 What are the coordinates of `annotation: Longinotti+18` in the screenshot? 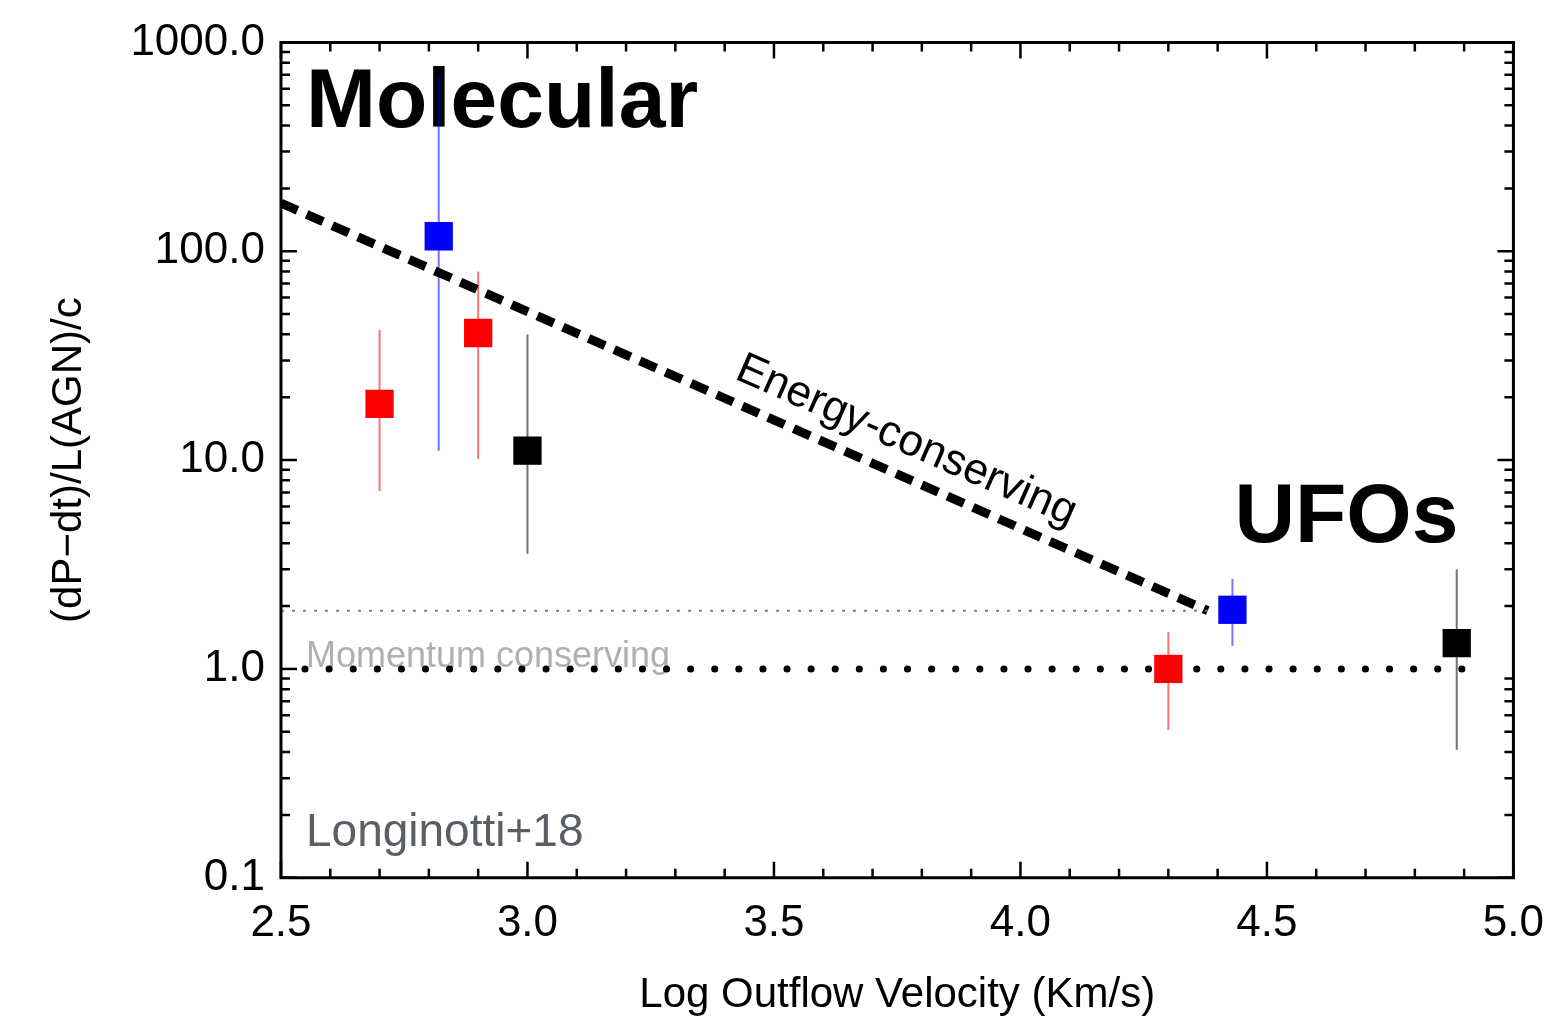 It's located at (444, 829).